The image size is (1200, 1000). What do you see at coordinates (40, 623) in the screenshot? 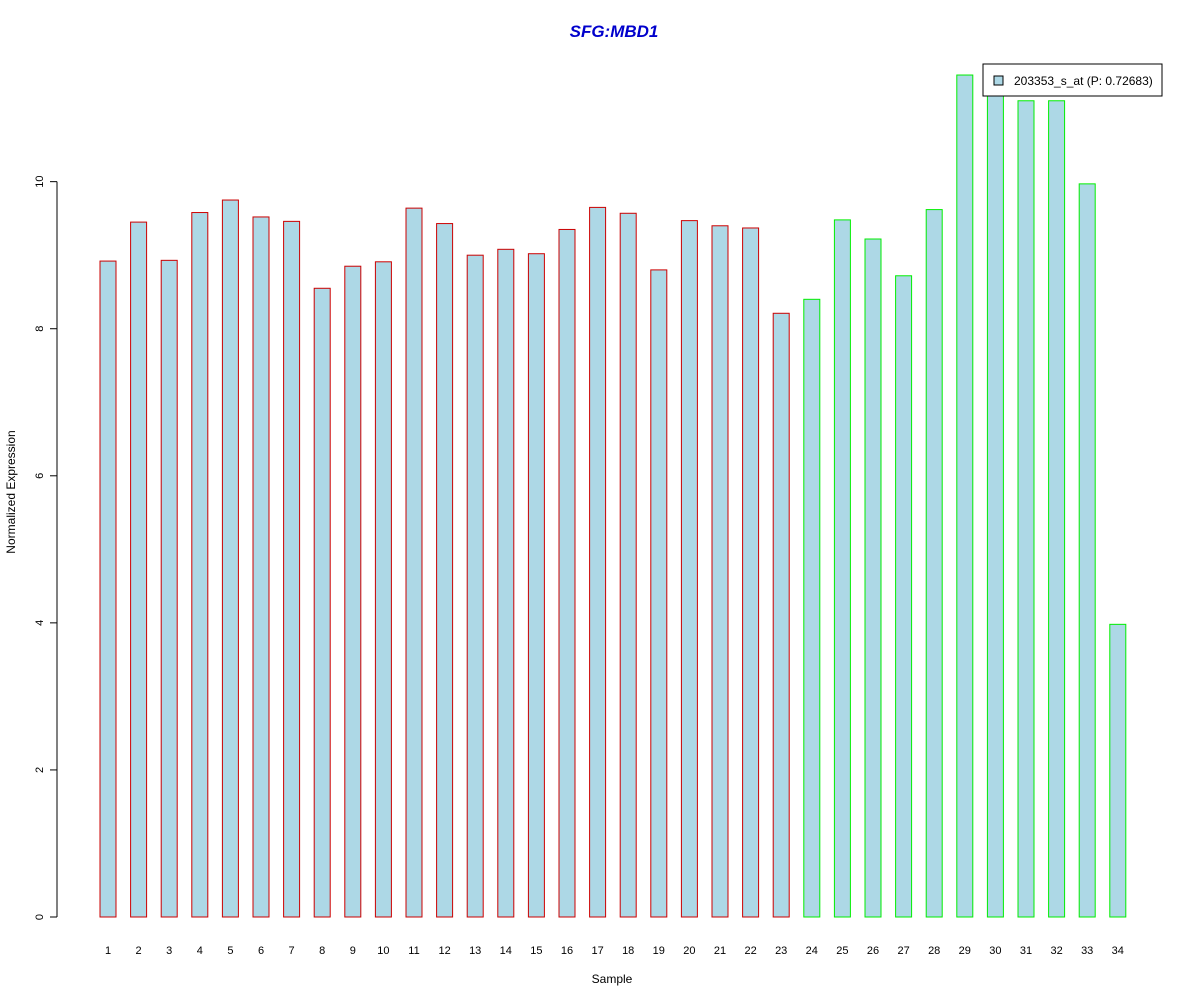
I see `y-tick-label: 4` at bounding box center [40, 623].